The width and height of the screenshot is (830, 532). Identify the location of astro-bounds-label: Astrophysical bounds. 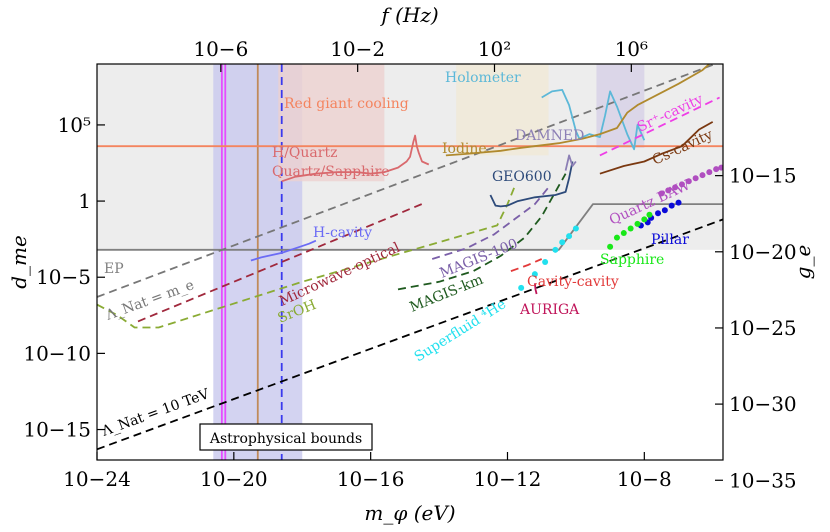
(285, 439).